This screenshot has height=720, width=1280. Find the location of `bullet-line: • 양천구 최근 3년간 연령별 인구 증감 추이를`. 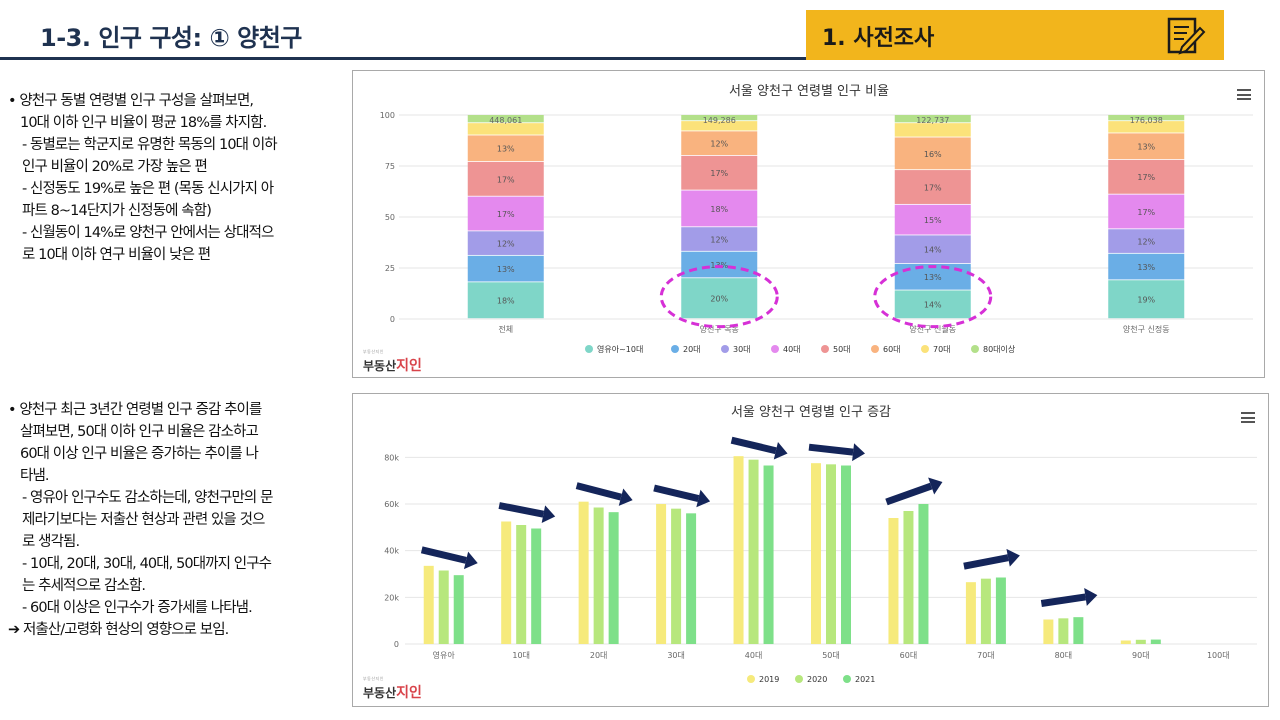

bullet-line: • 양천구 최근 3년간 연령별 인구 증감 추이를 is located at coordinates (135, 410).